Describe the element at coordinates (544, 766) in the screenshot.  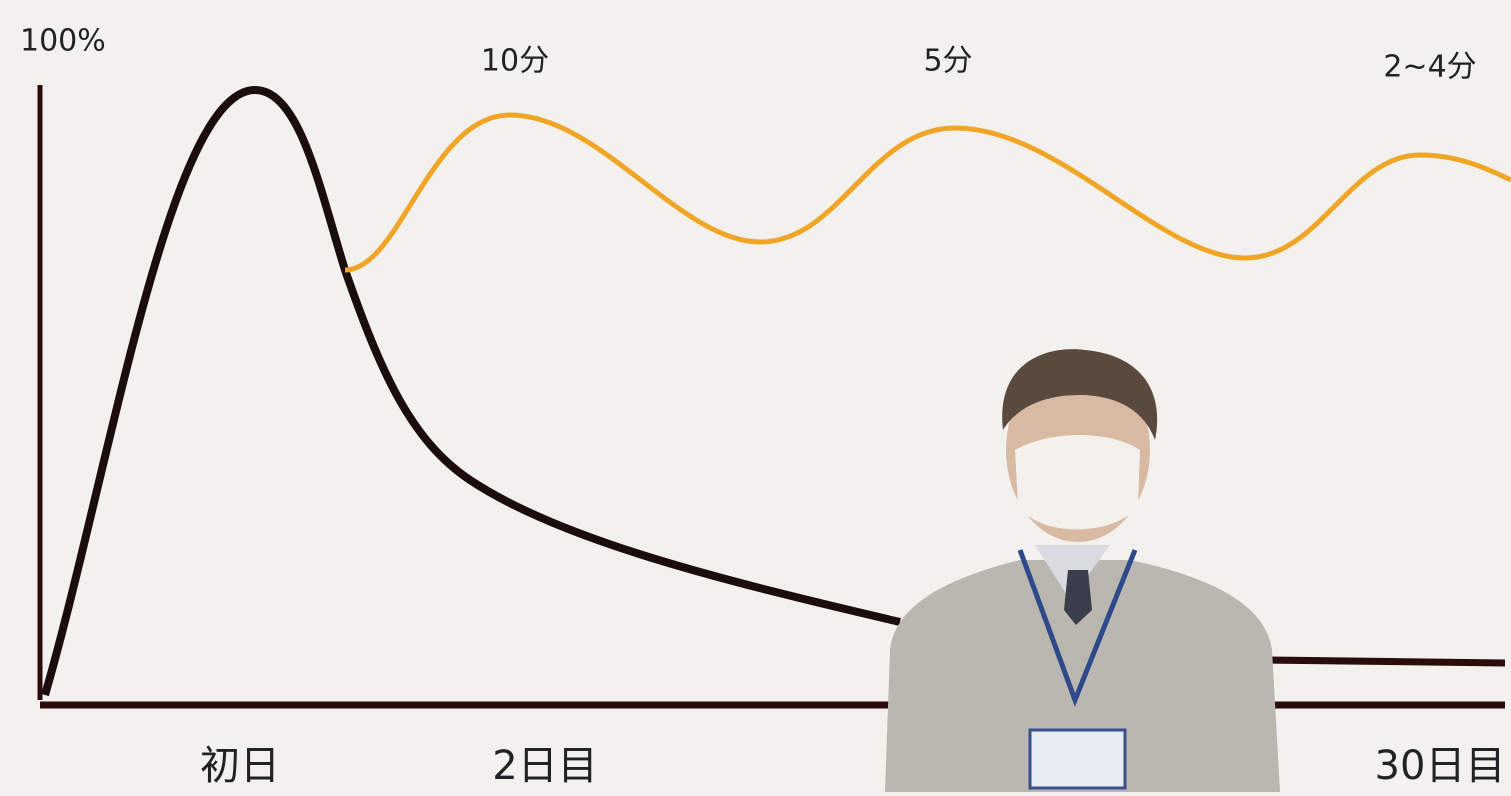
I see `day-label: 2日目` at that location.